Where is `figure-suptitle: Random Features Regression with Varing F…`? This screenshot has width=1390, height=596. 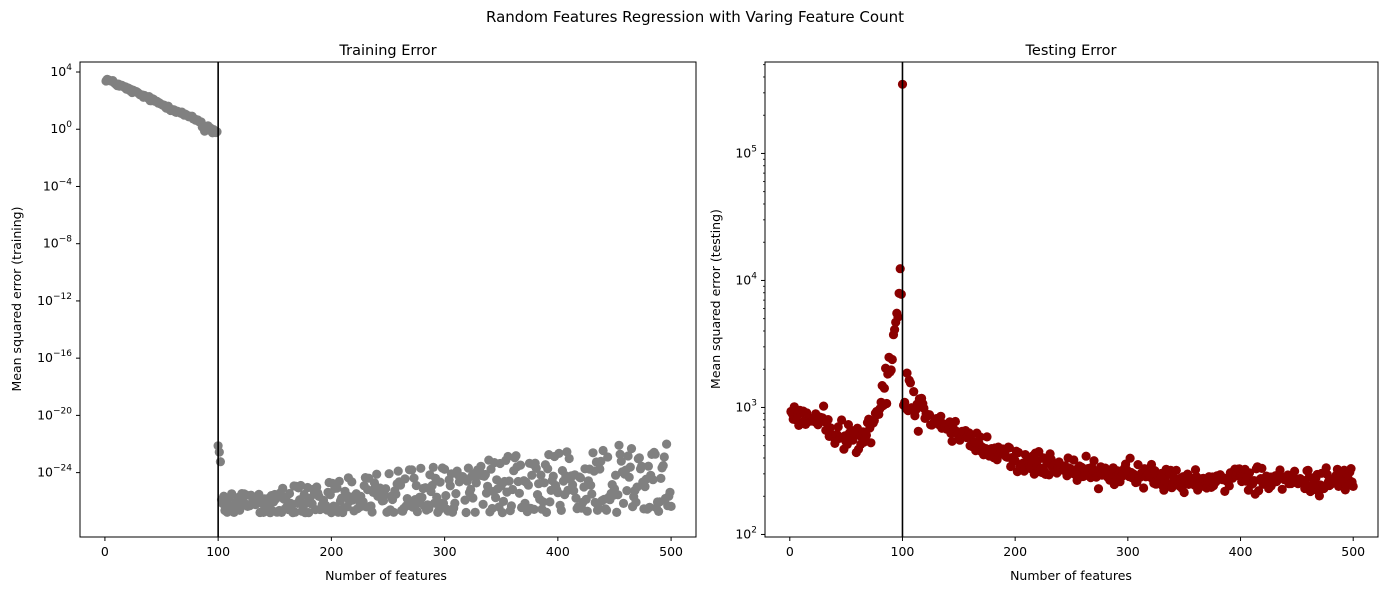
figure-suptitle: Random Features Regression with Varing F… is located at coordinates (695, 17).